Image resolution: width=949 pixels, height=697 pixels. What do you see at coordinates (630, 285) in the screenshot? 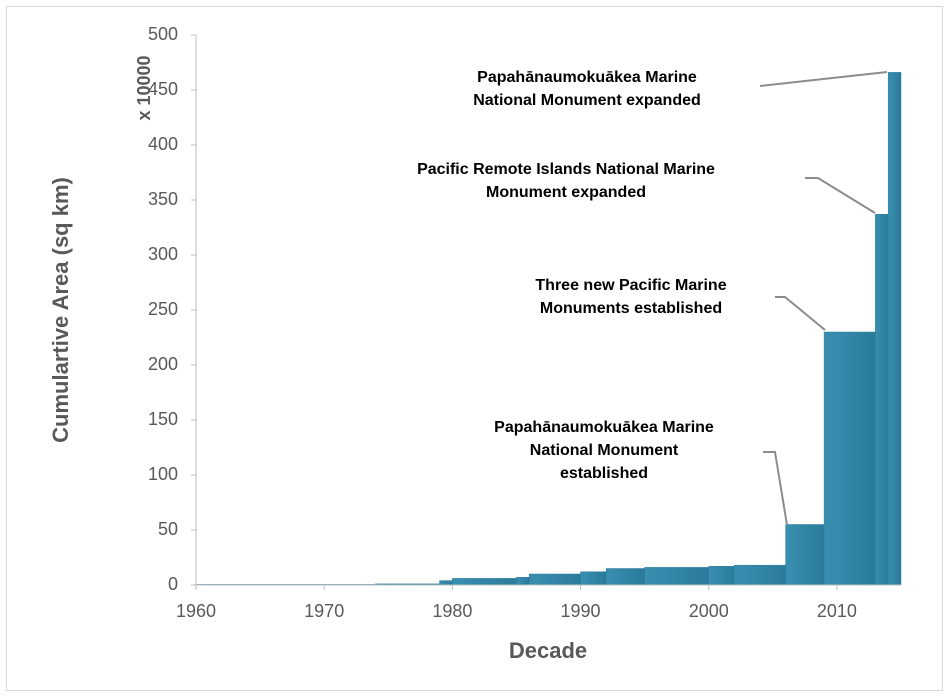
I see `annotation-text: Three new Pacific Marine` at bounding box center [630, 285].